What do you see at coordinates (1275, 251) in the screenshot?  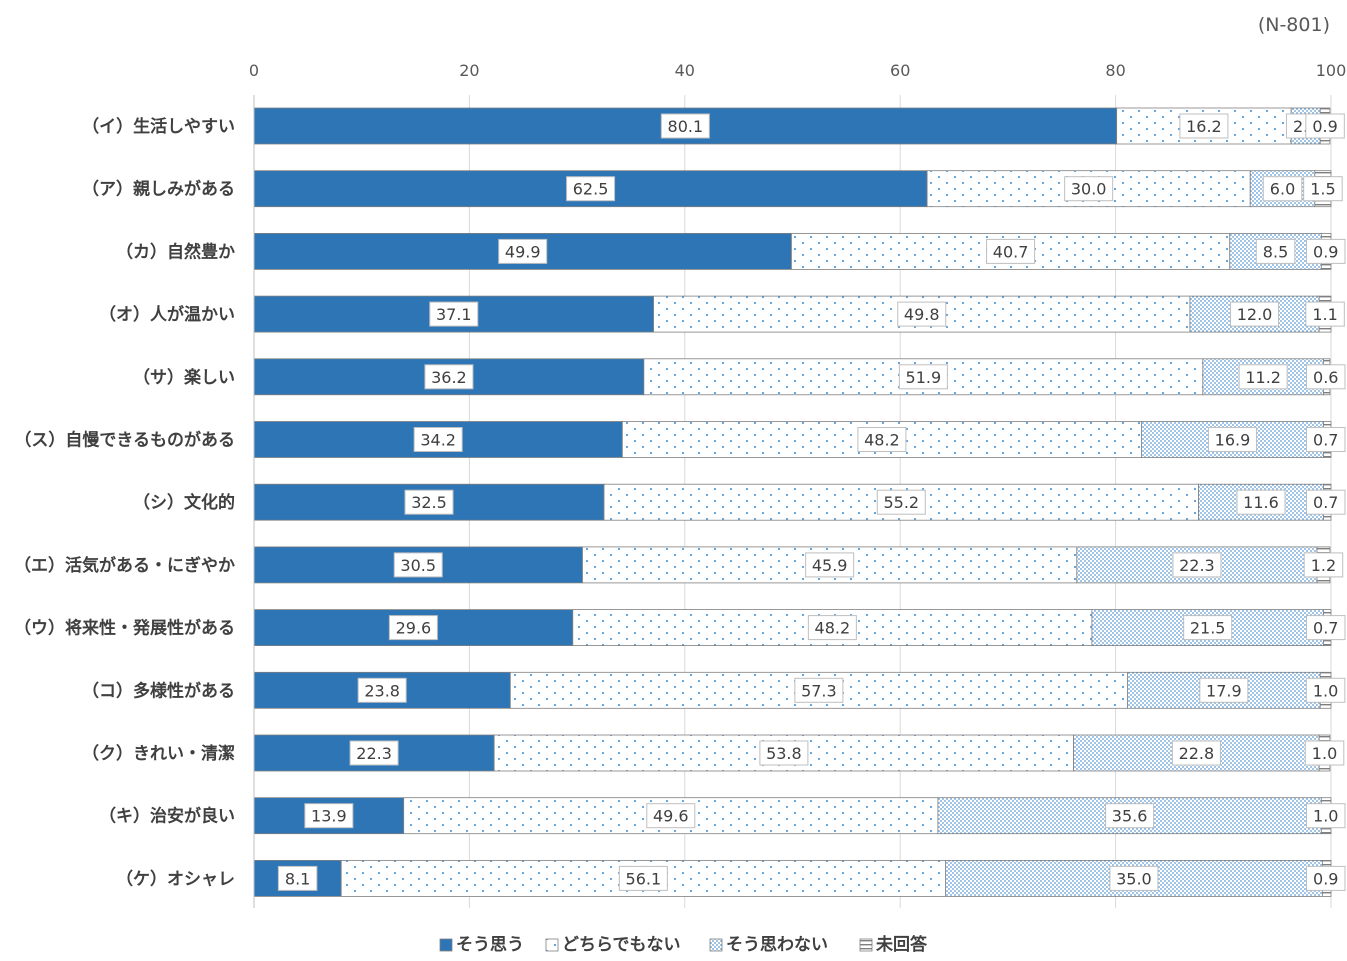 I see `data-label: 8.5` at bounding box center [1275, 251].